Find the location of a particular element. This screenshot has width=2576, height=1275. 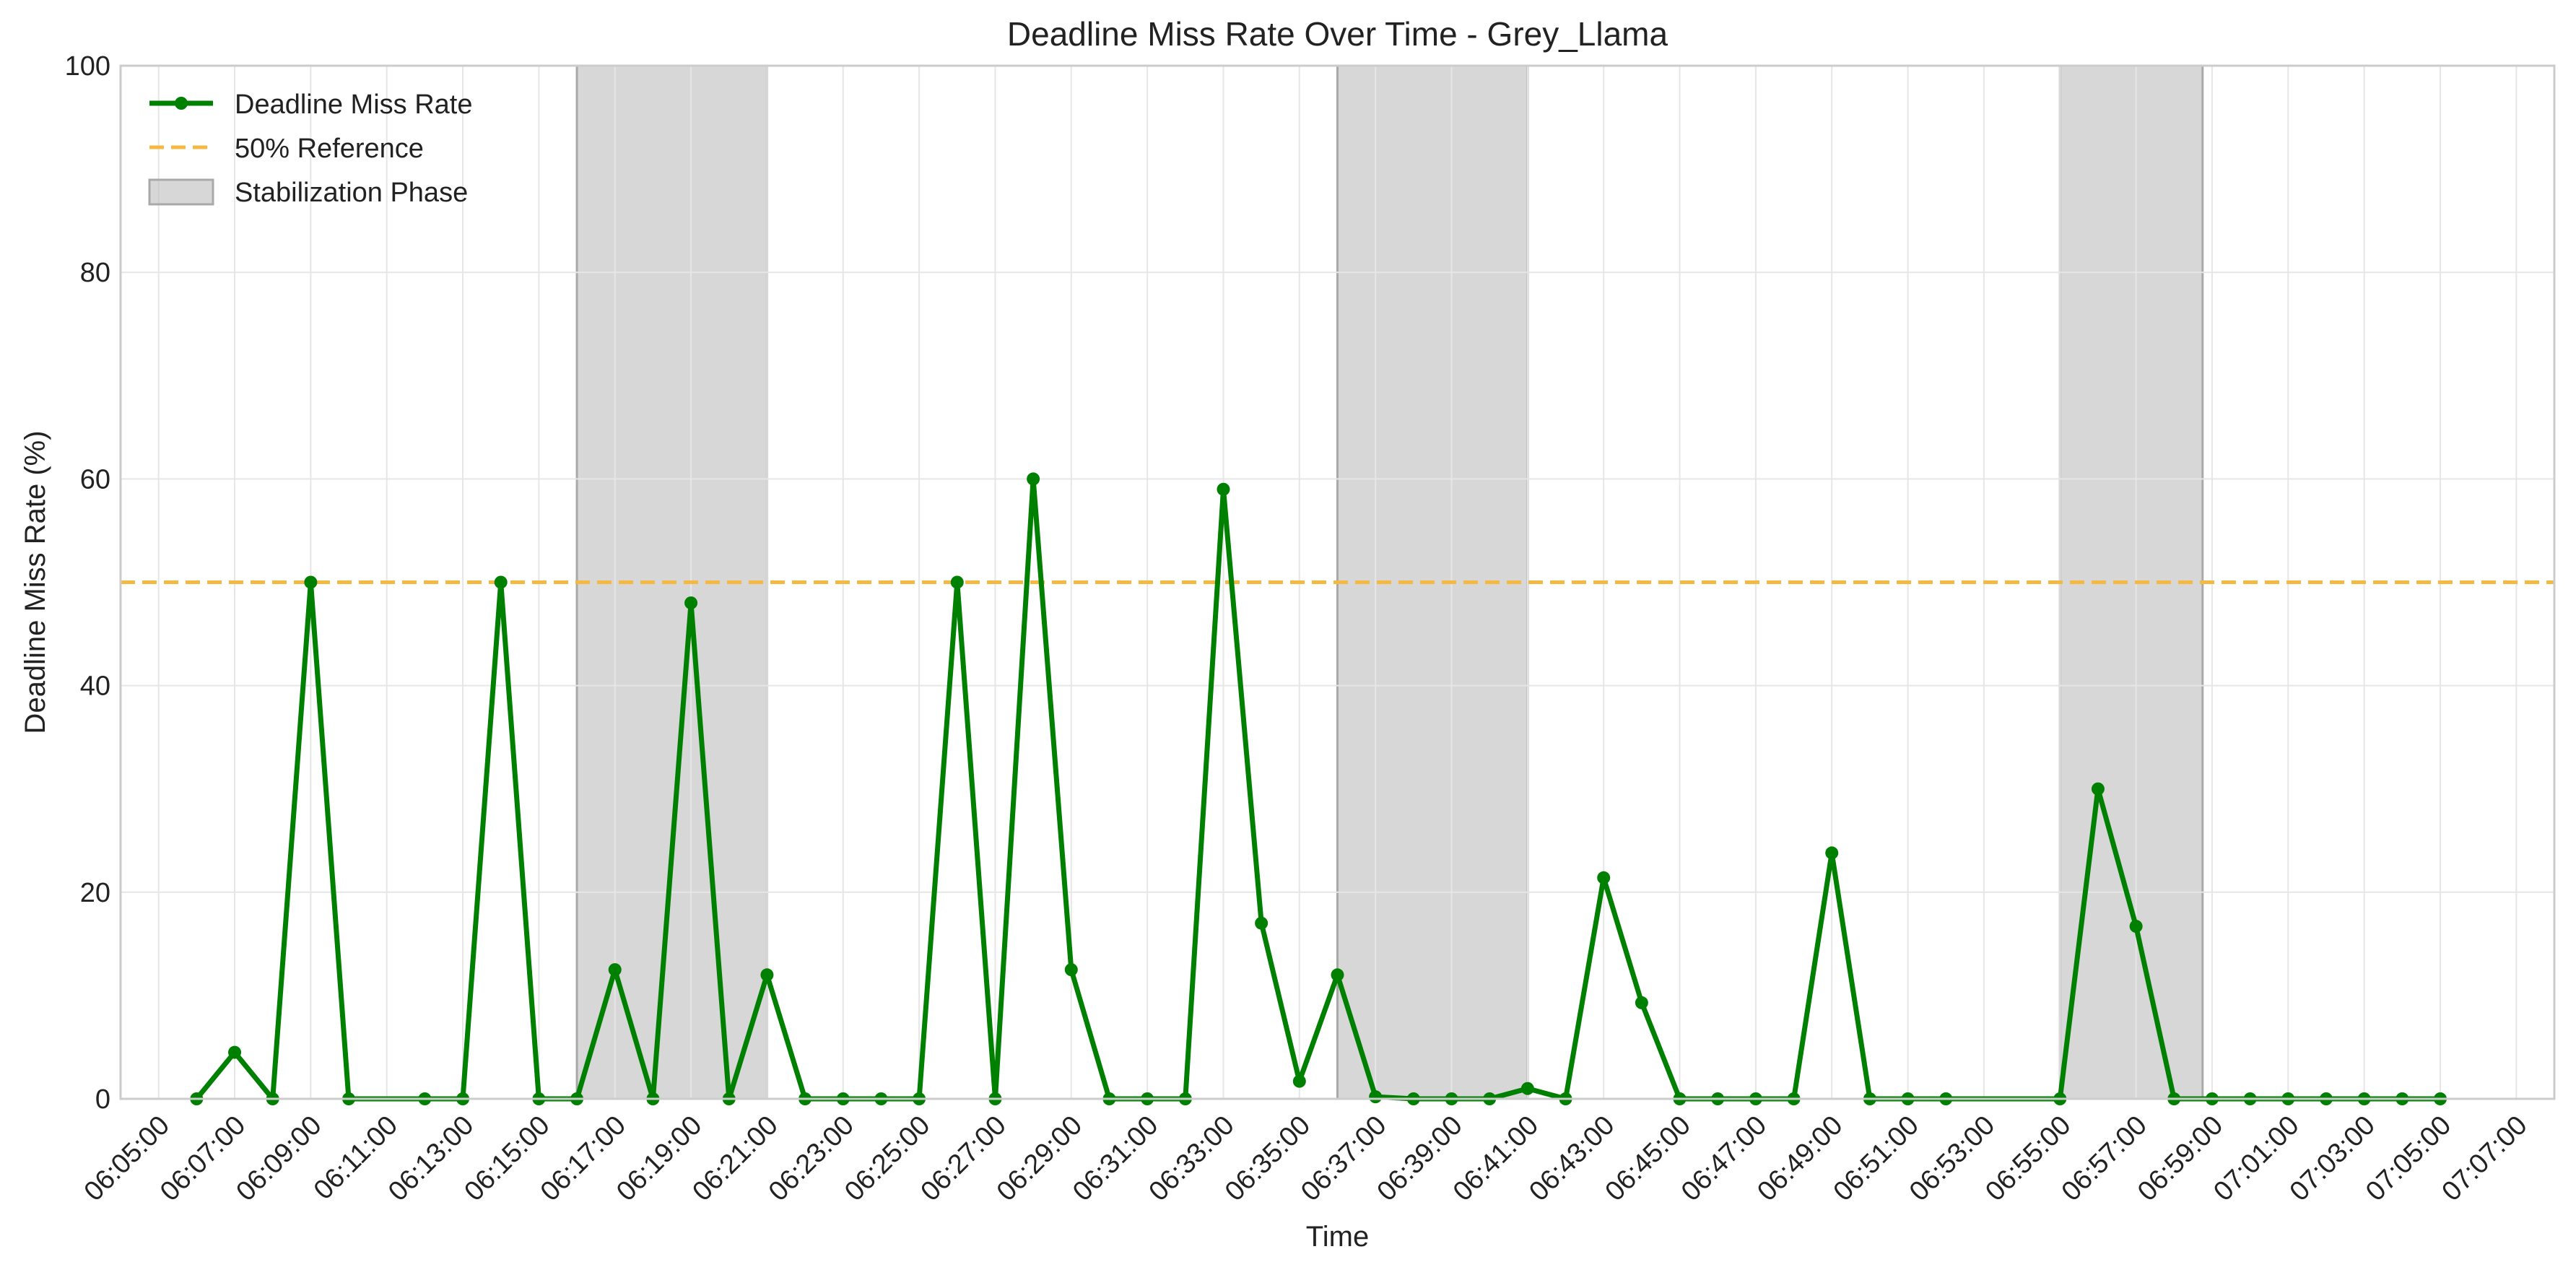

y-tick-label-2: 40 is located at coordinates (95, 686).